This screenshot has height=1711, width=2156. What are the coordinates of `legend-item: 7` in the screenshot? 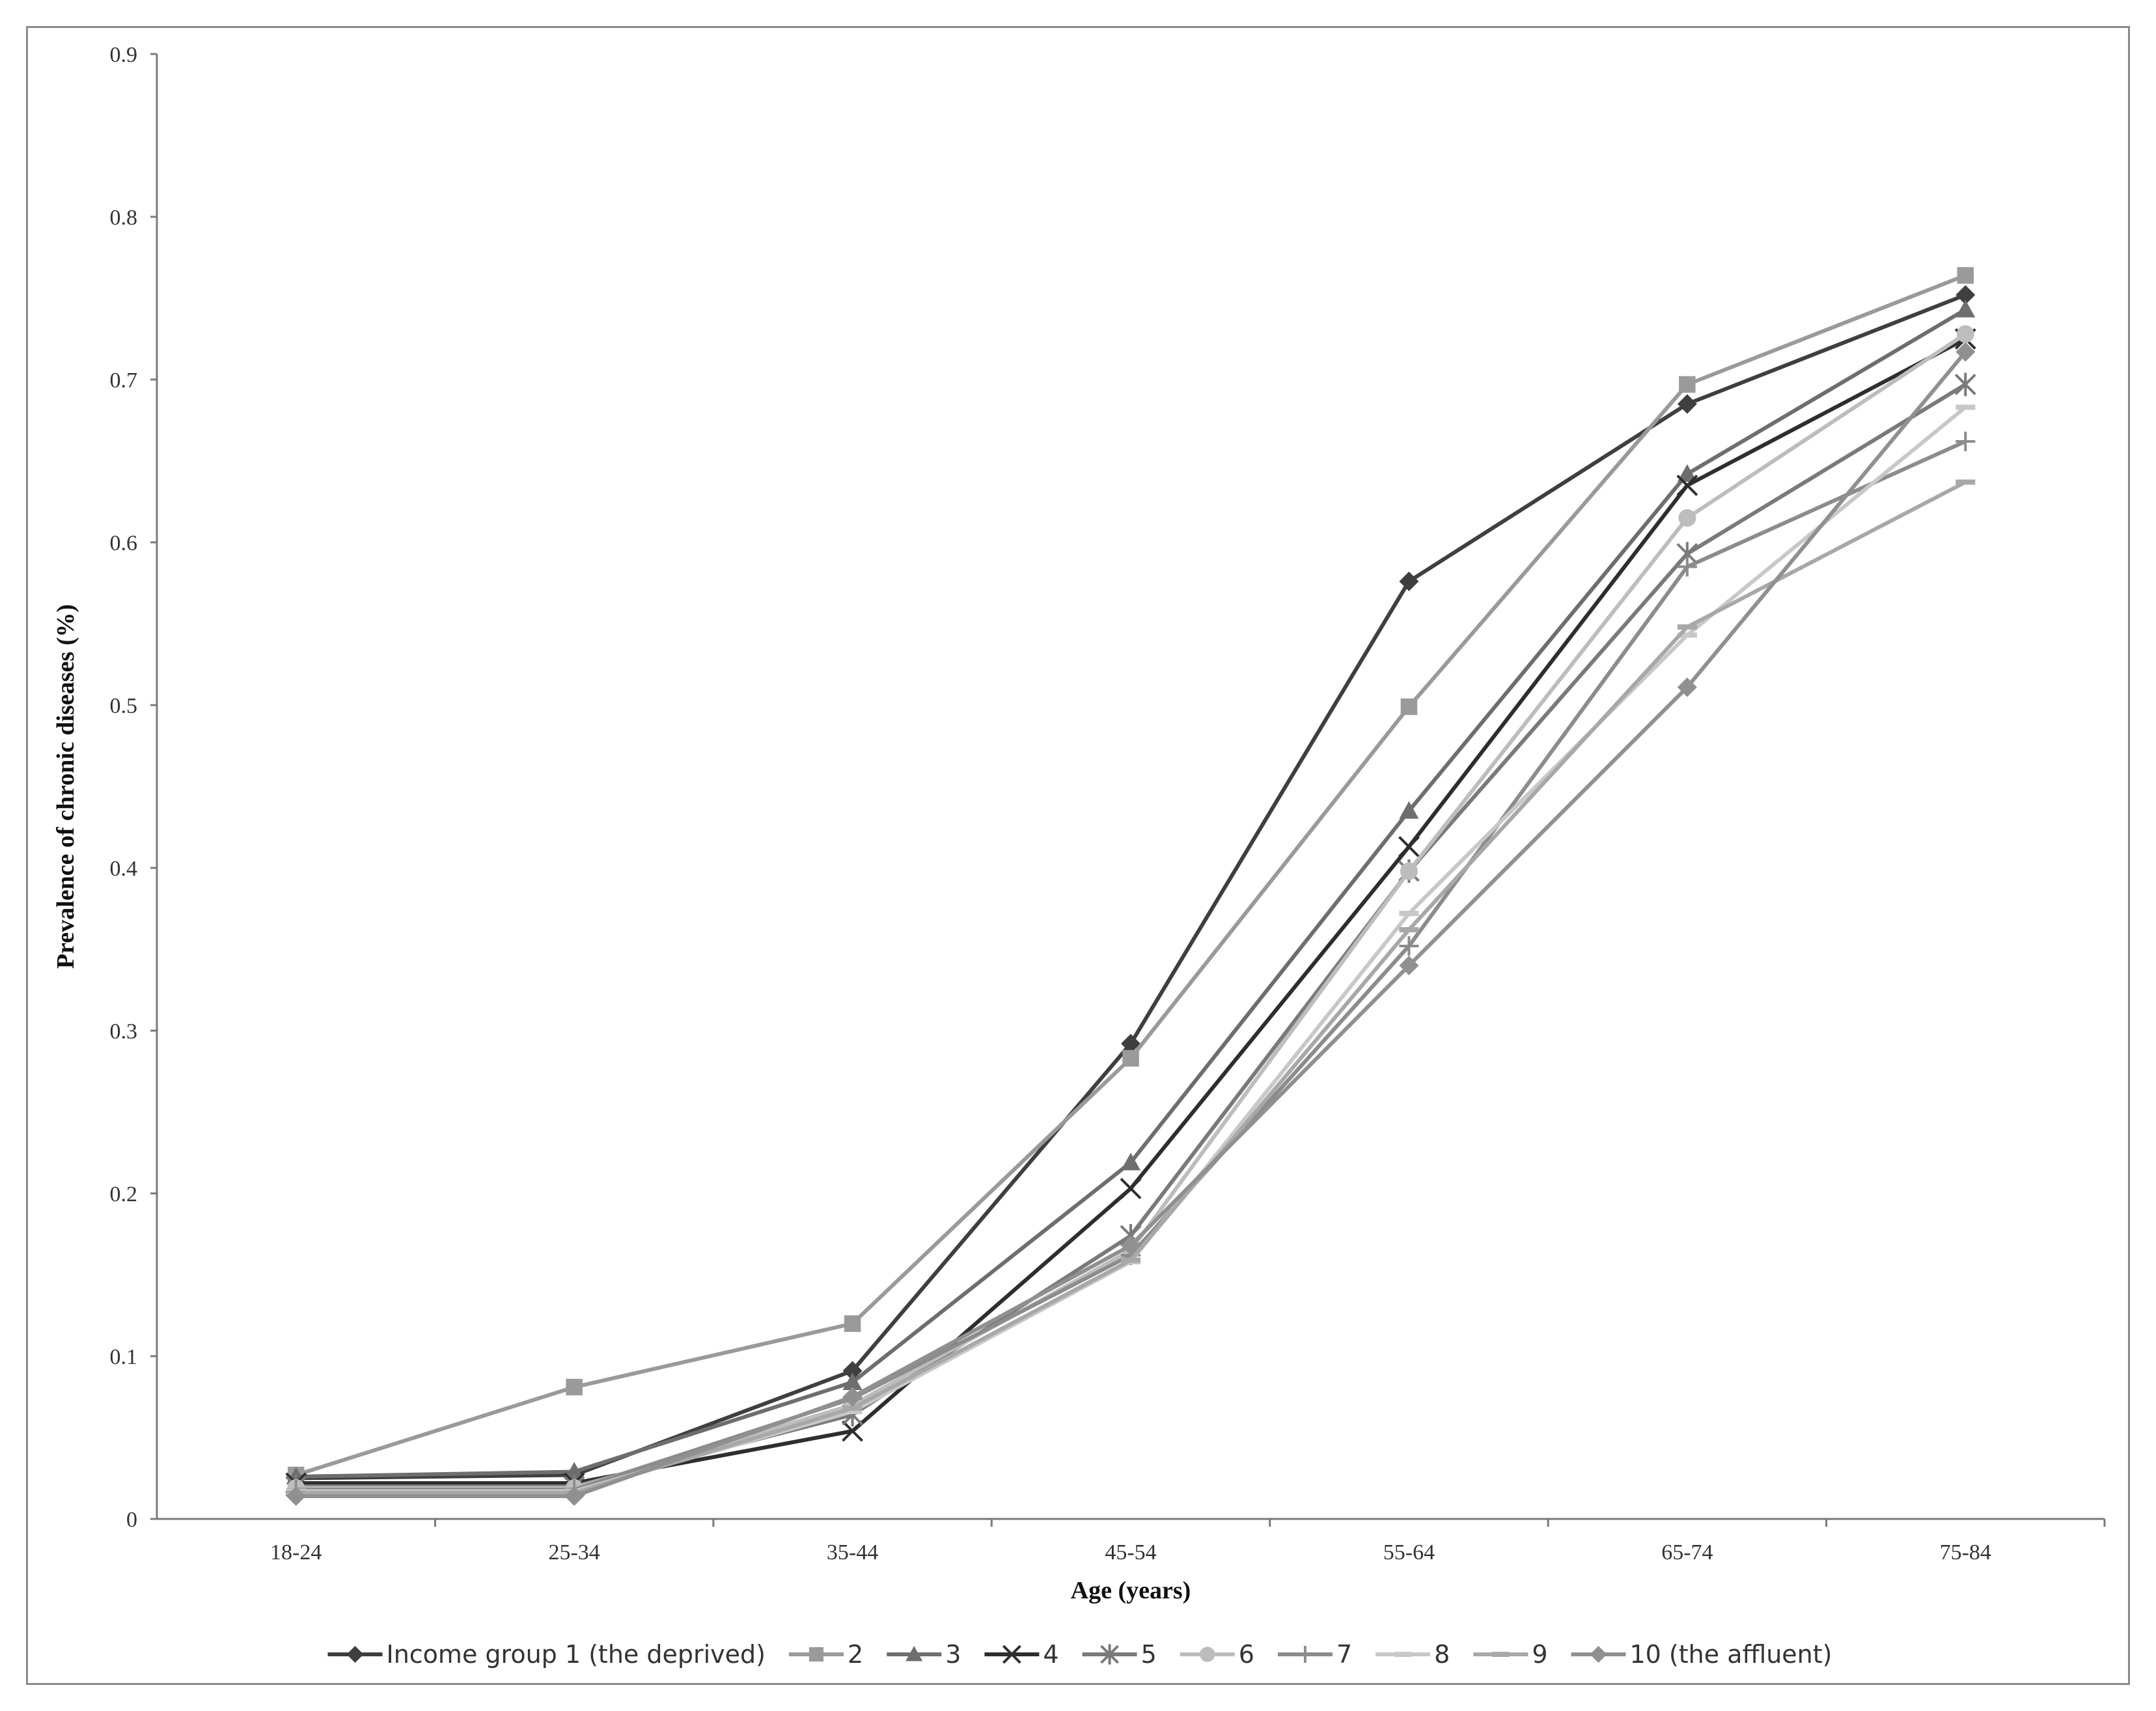 It's located at (1314, 1654).